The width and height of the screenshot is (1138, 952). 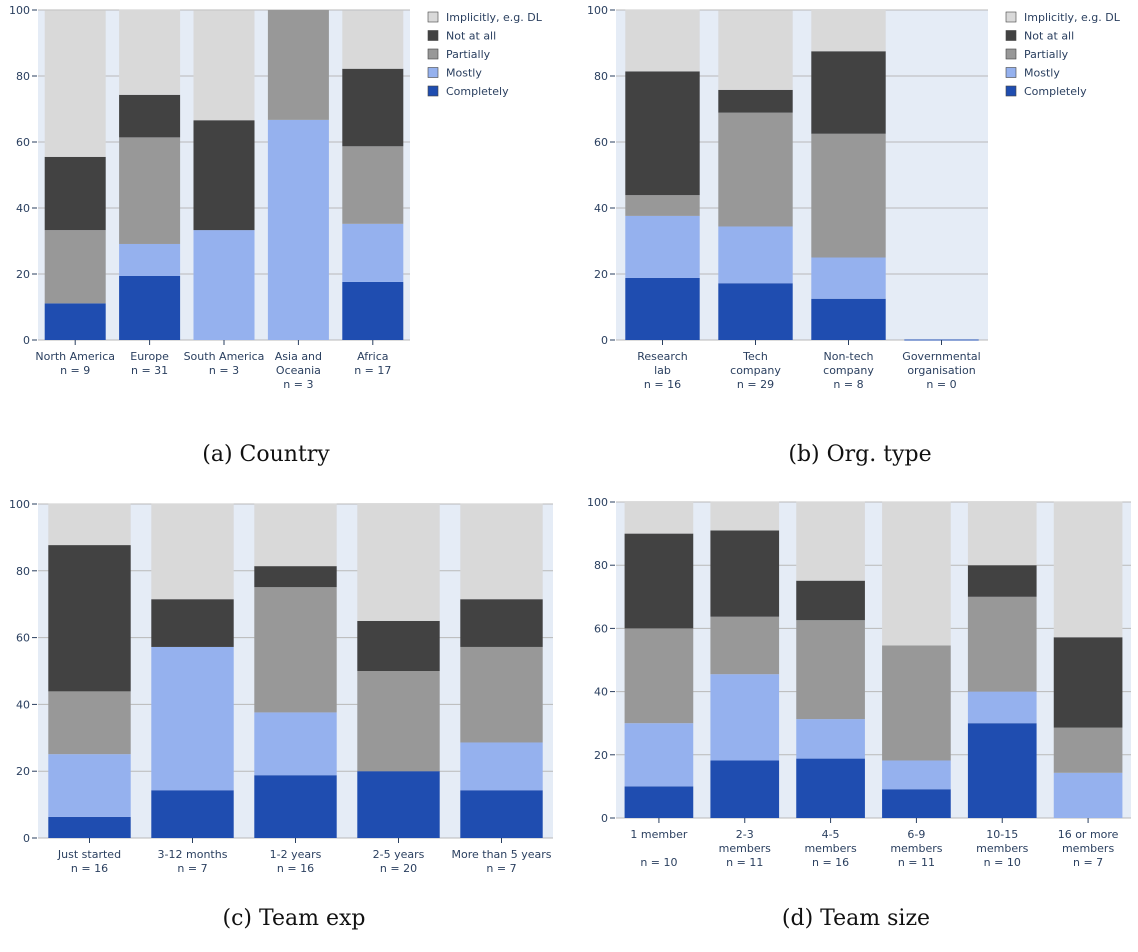 What do you see at coordinates (224, 370) in the screenshot?
I see `x-tick-label: n = 3` at bounding box center [224, 370].